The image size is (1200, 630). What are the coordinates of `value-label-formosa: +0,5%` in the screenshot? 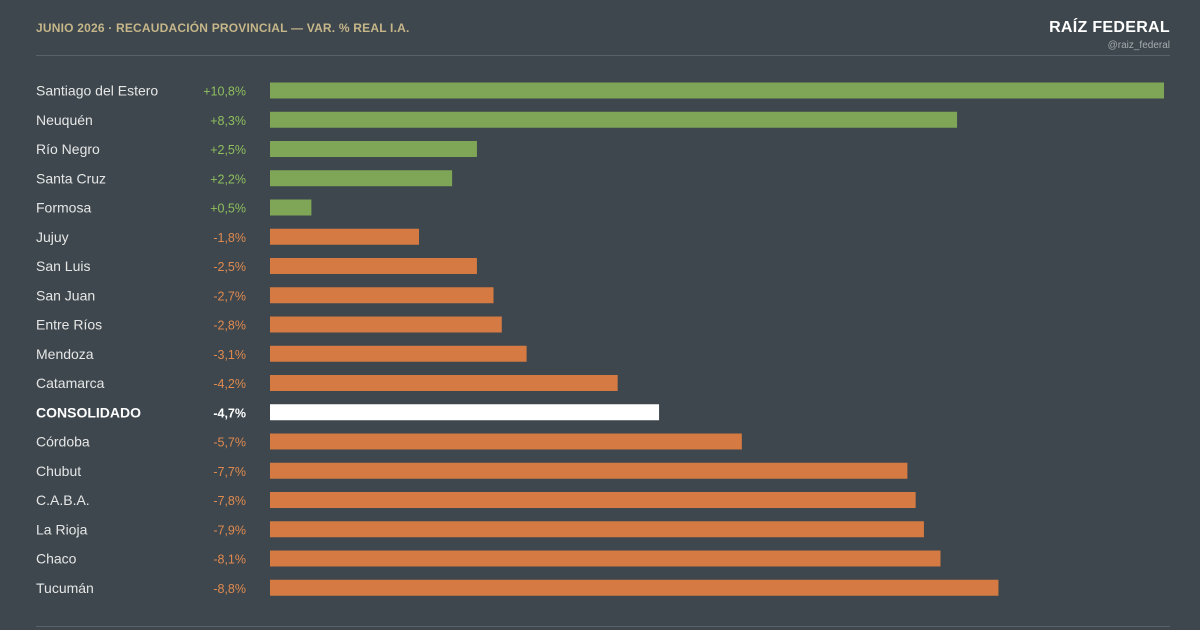 It's located at (228, 209).